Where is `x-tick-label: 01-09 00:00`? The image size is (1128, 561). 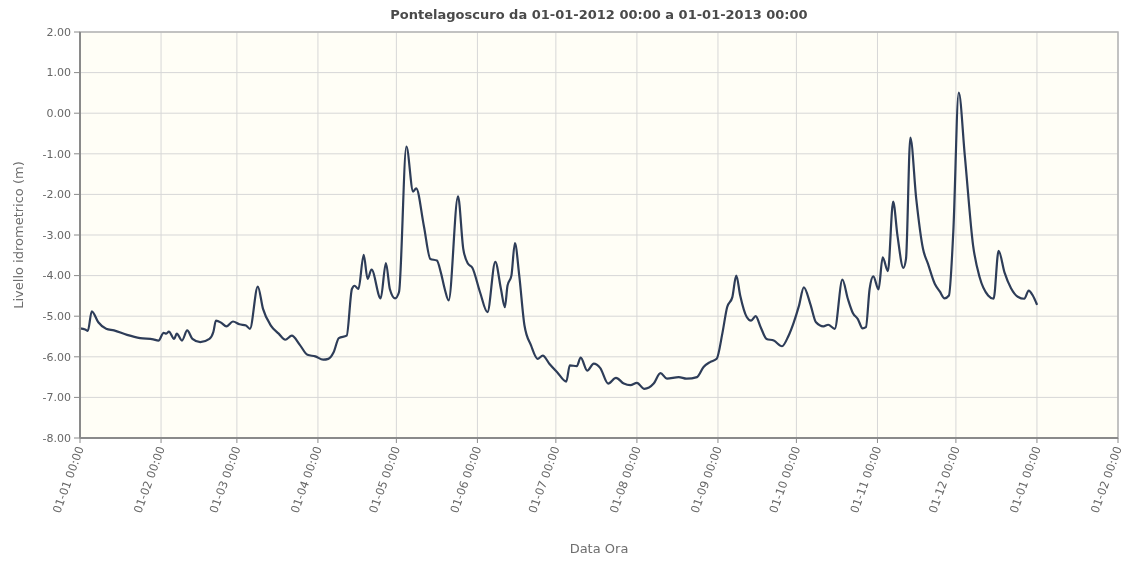
x-tick-label: 01-09 00:00 is located at coordinates (706, 480).